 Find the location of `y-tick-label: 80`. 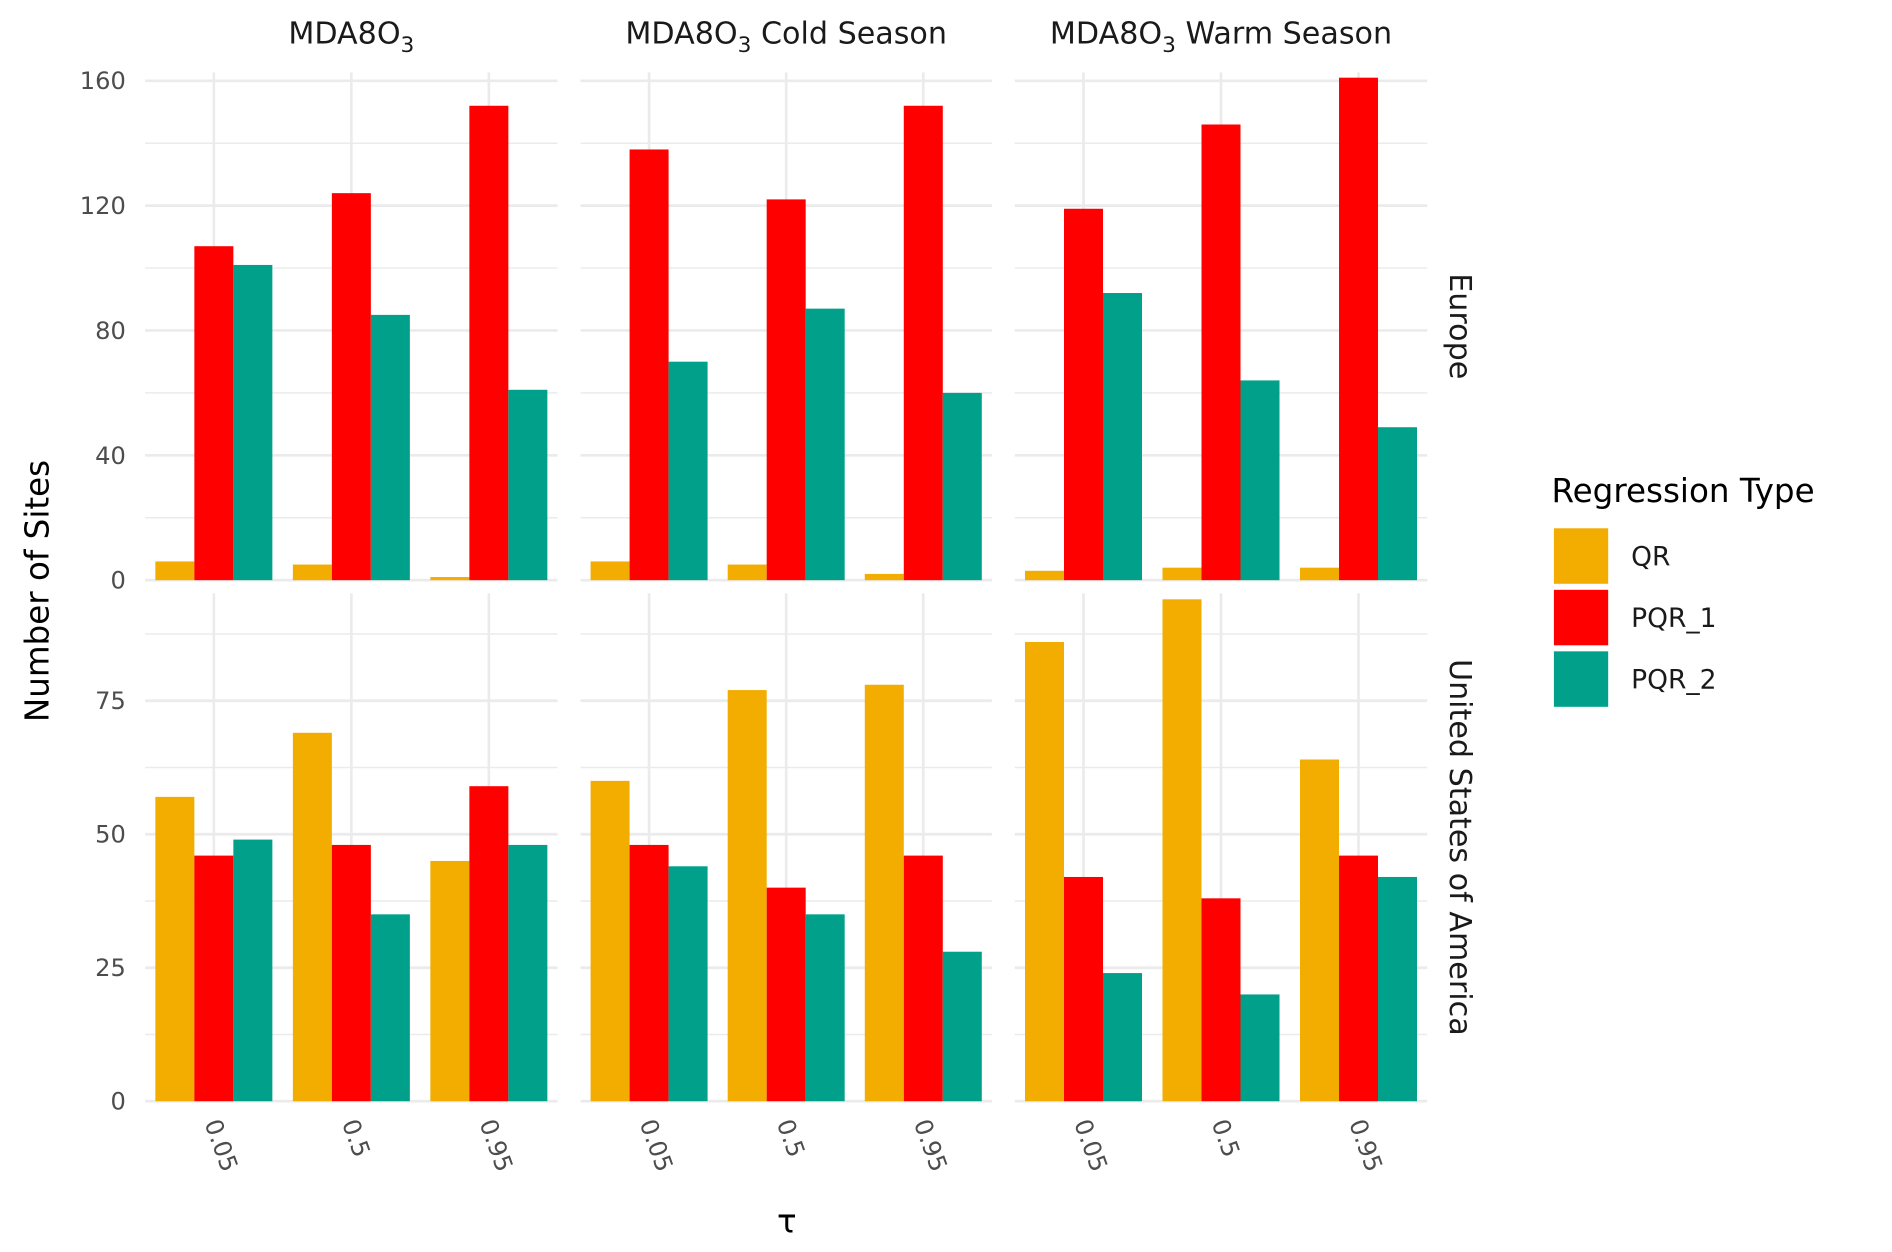

y-tick-label: 80 is located at coordinates (110, 331).